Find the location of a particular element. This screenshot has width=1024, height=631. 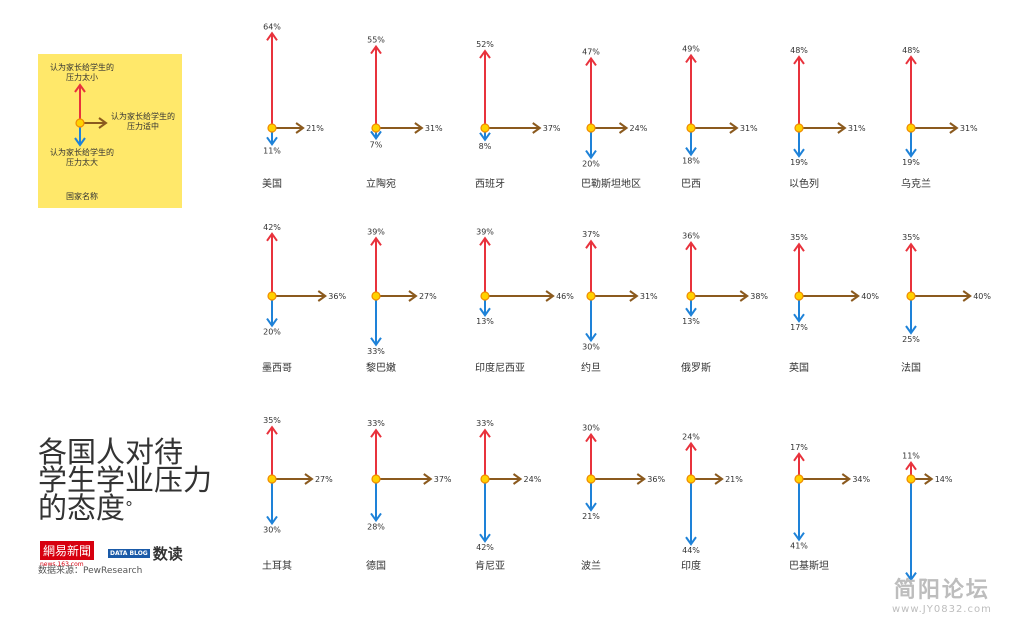

watermark-url: www.JY0832.com is located at coordinates (942, 609).